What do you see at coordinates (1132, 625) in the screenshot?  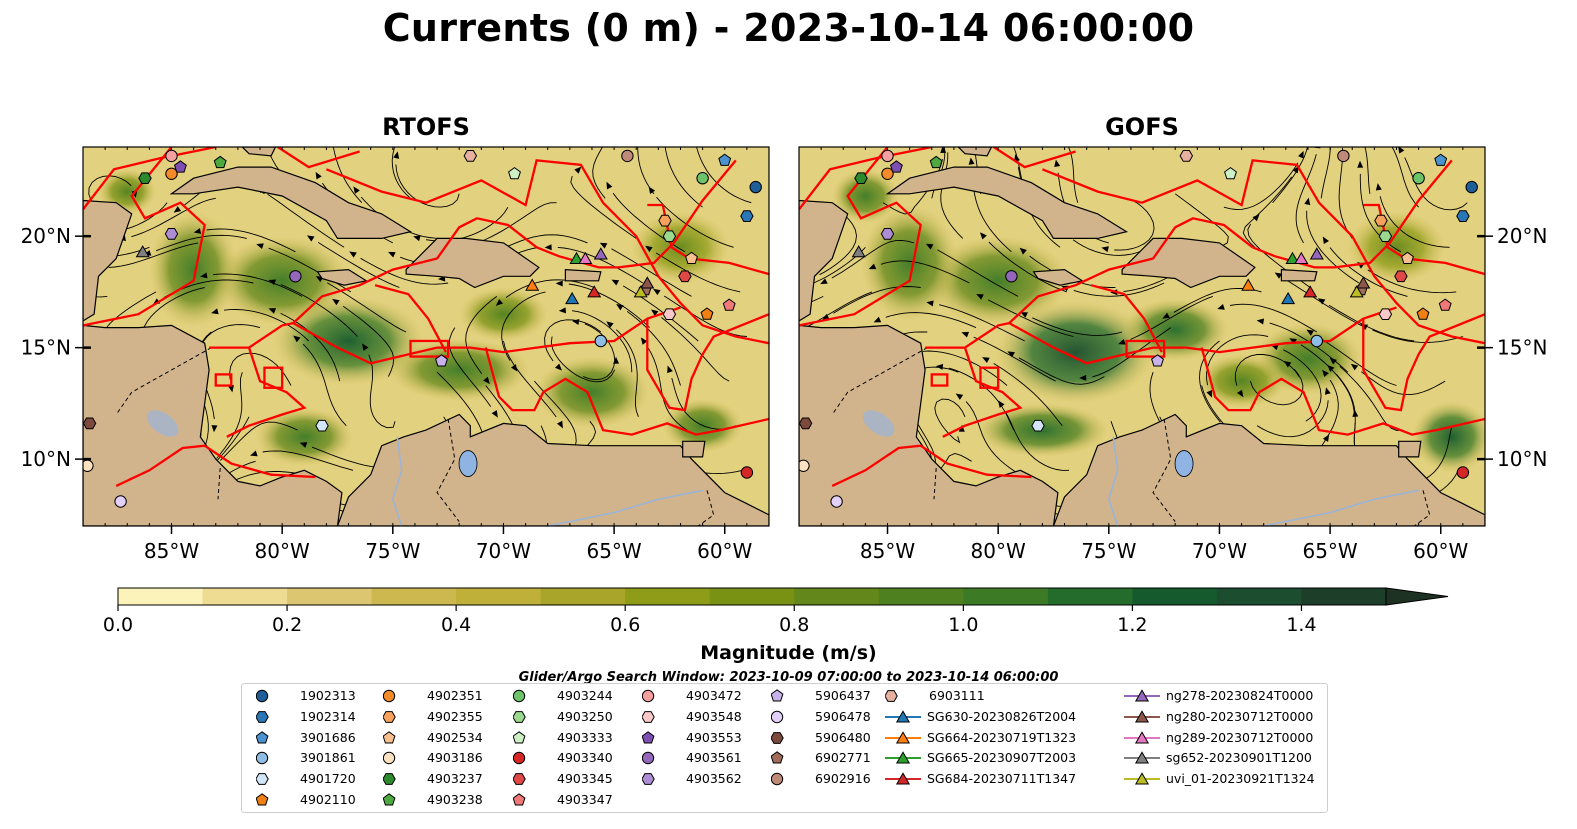 I see `colorbar-tick-label: 1.2` at bounding box center [1132, 625].